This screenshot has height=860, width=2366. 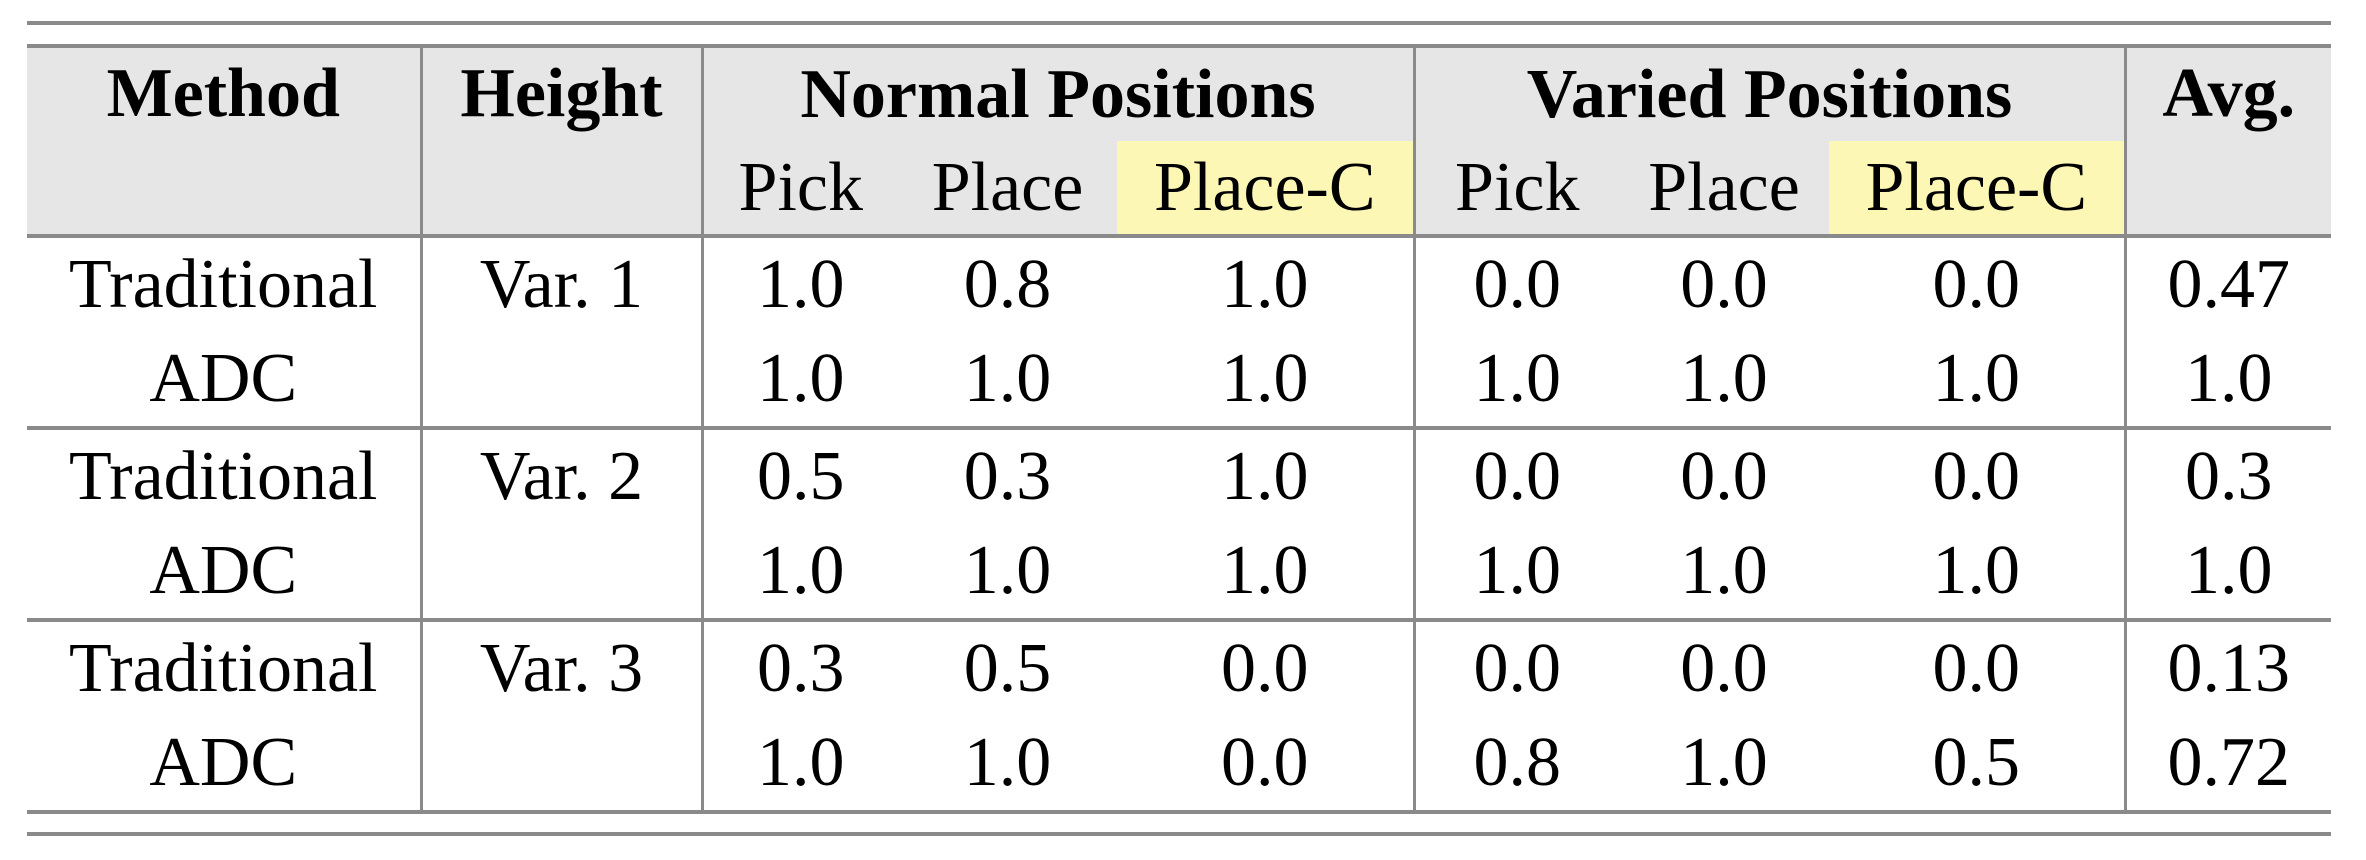 I want to click on height-cell: Var. 3, so click(x=560, y=667).